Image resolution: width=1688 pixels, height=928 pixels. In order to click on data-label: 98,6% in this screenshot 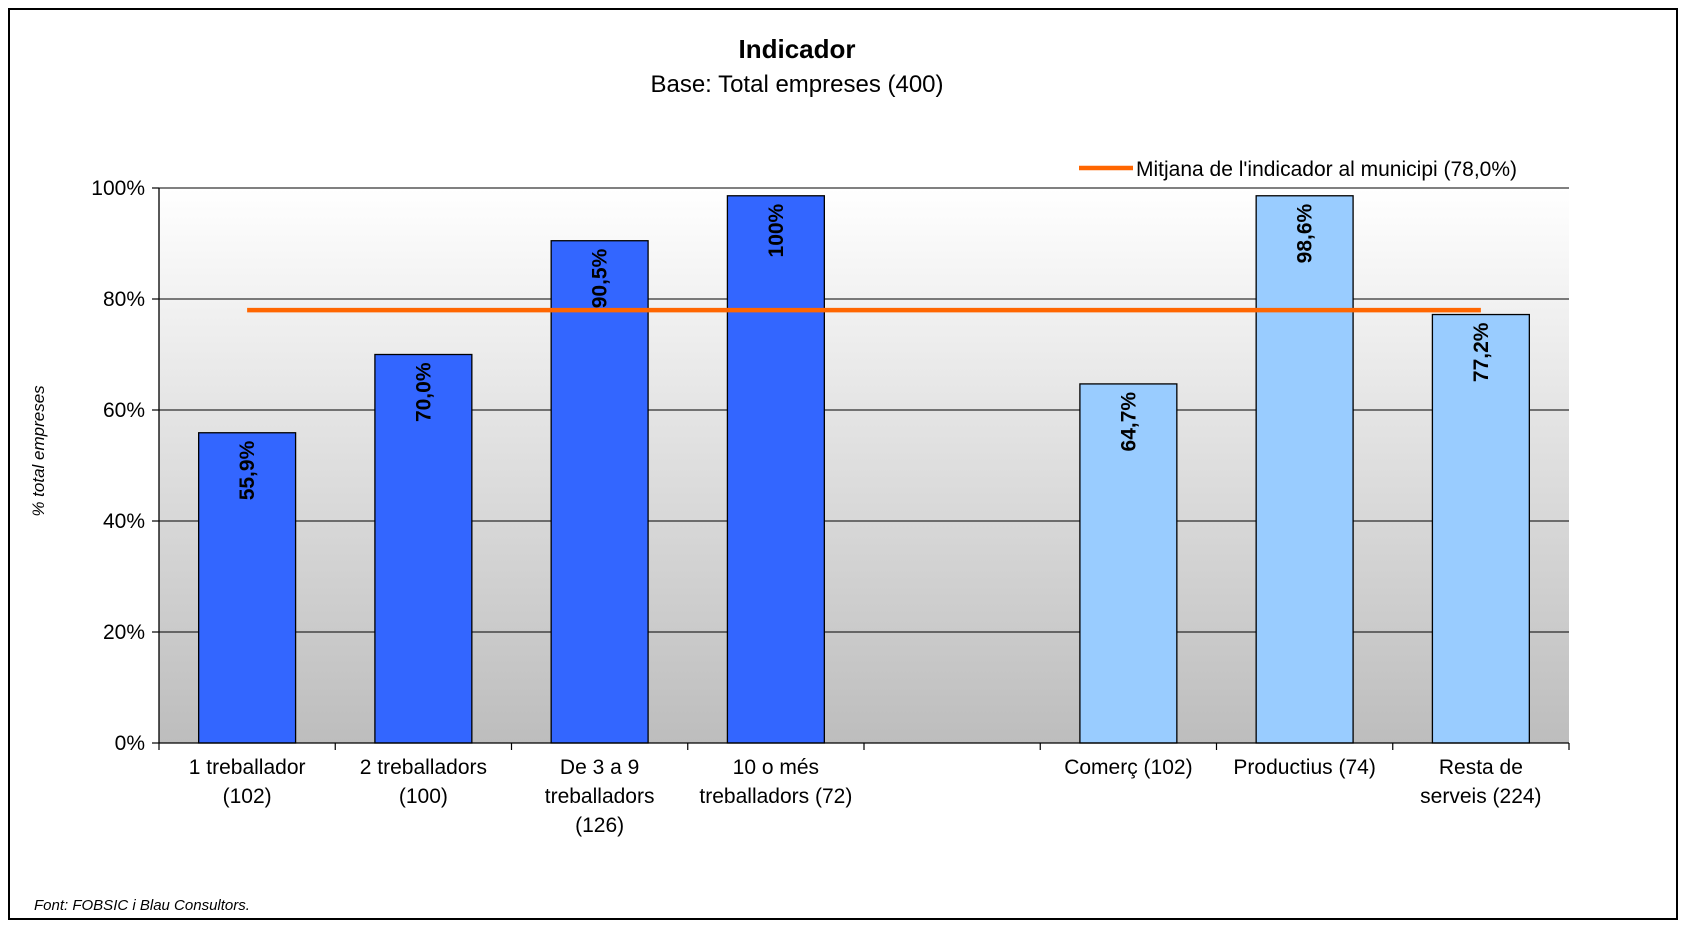, I will do `click(1305, 233)`.